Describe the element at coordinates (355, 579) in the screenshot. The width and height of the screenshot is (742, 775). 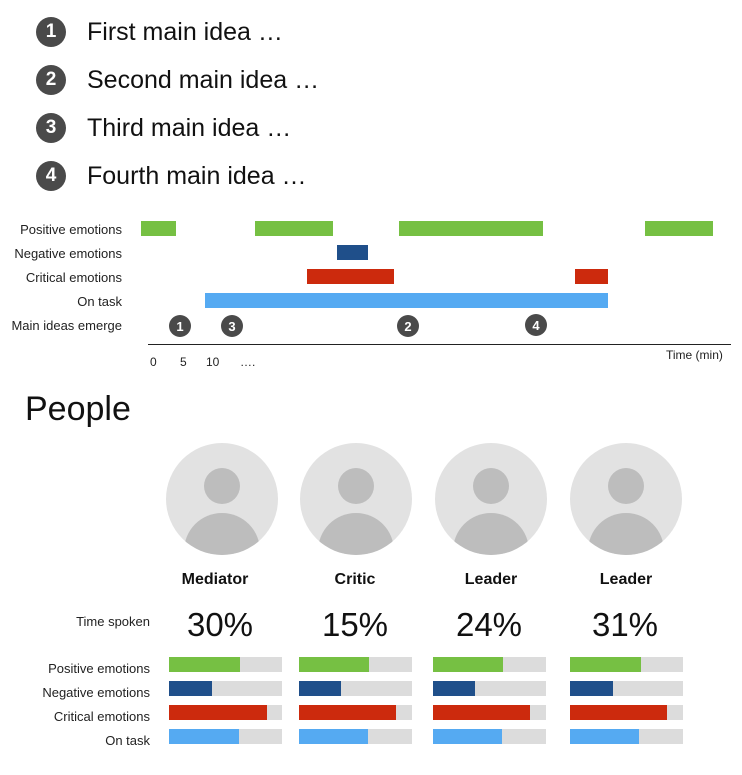
I see `role-label: Critic` at that location.